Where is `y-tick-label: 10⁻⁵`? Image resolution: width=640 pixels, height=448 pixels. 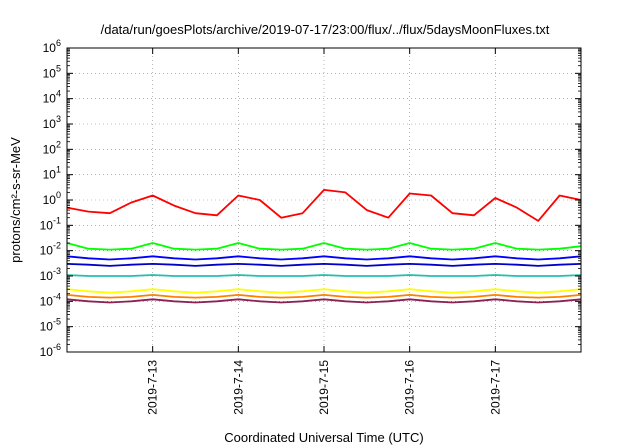
y-tick-label: 10⁻⁵ is located at coordinates (50, 325).